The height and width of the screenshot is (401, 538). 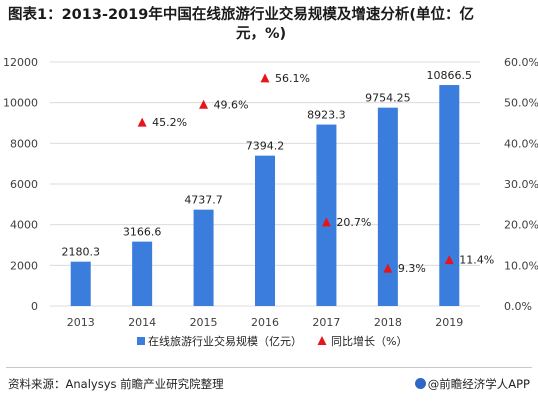 I want to click on y-left-tick-label: 0, so click(x=34, y=306).